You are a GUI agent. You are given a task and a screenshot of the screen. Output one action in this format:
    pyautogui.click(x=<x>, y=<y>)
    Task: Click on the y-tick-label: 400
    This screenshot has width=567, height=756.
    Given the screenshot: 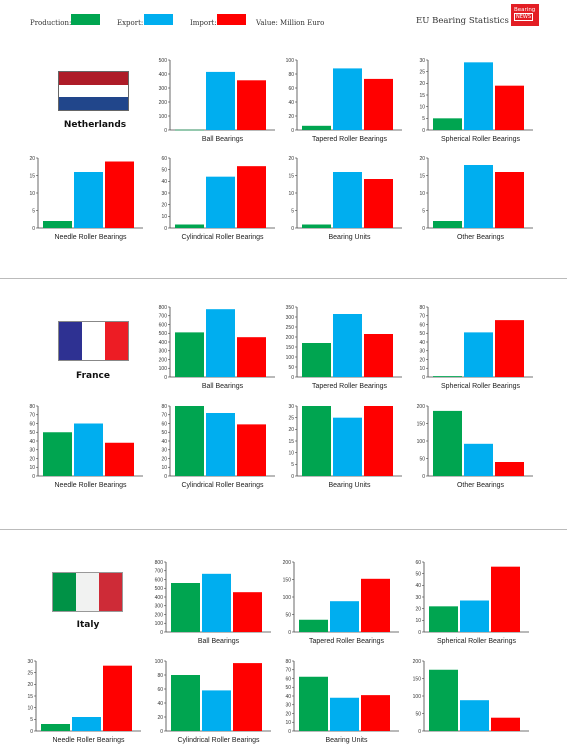 What is the action you would take?
    pyautogui.click(x=163, y=75)
    